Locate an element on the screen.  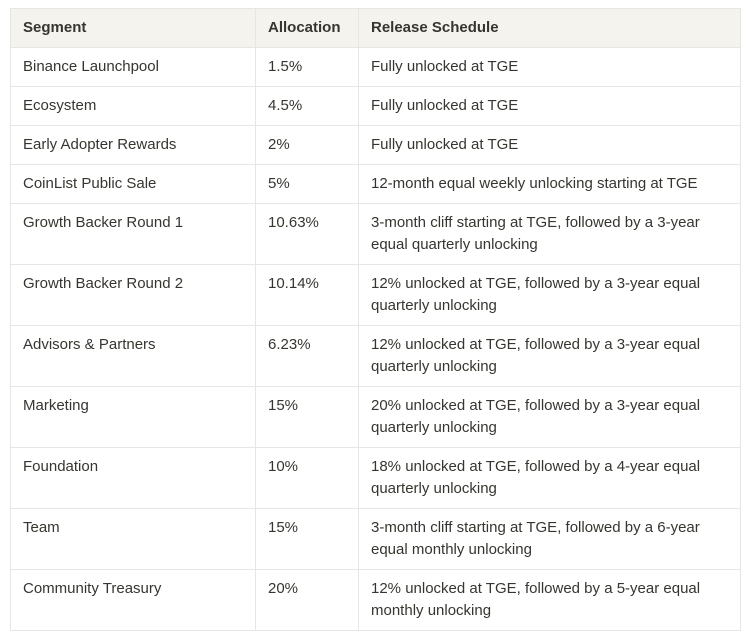
allocation-cell: 10.63% is located at coordinates (307, 234).